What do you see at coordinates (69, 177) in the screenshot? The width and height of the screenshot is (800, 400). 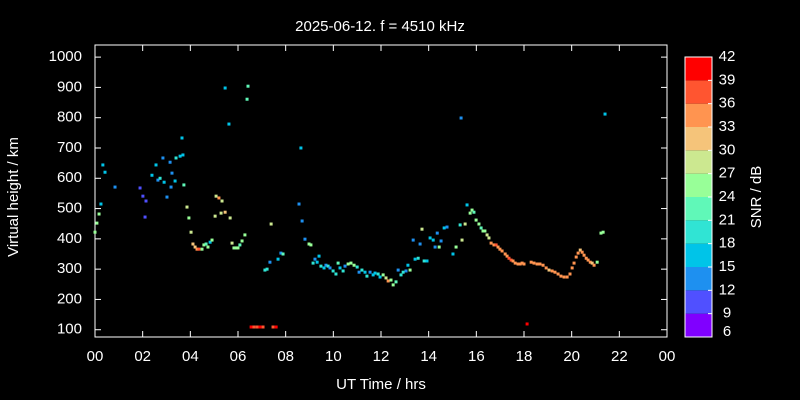 I see `y-tick-label: 600` at bounding box center [69, 177].